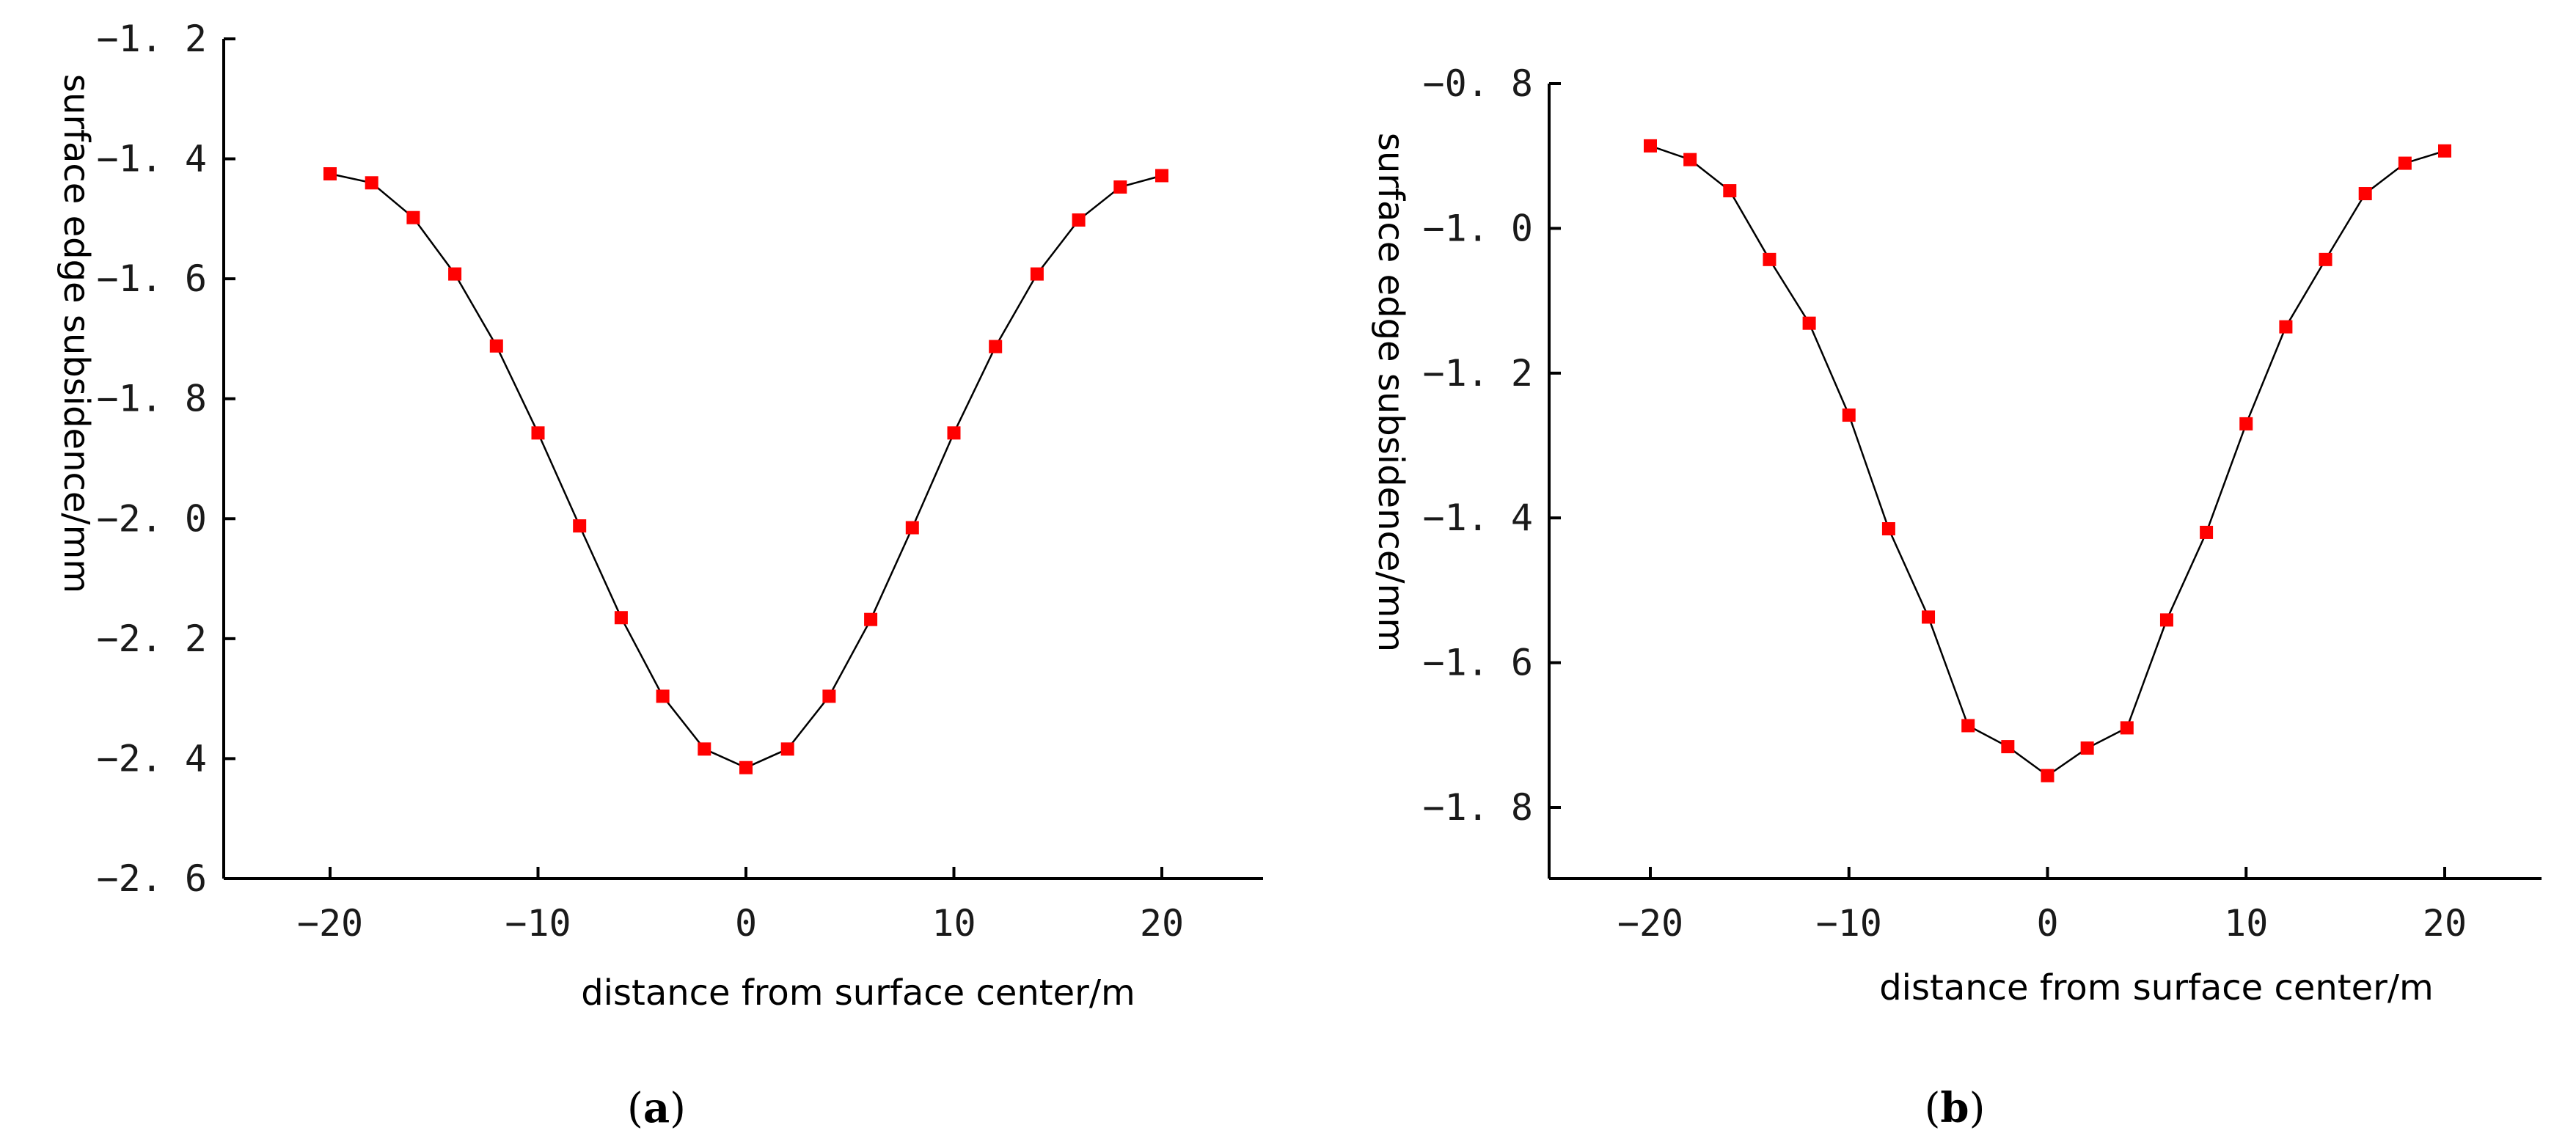 The image size is (2576, 1147). Describe the element at coordinates (1477, 228) in the screenshot. I see `y-tick-label: −1. 0` at that location.